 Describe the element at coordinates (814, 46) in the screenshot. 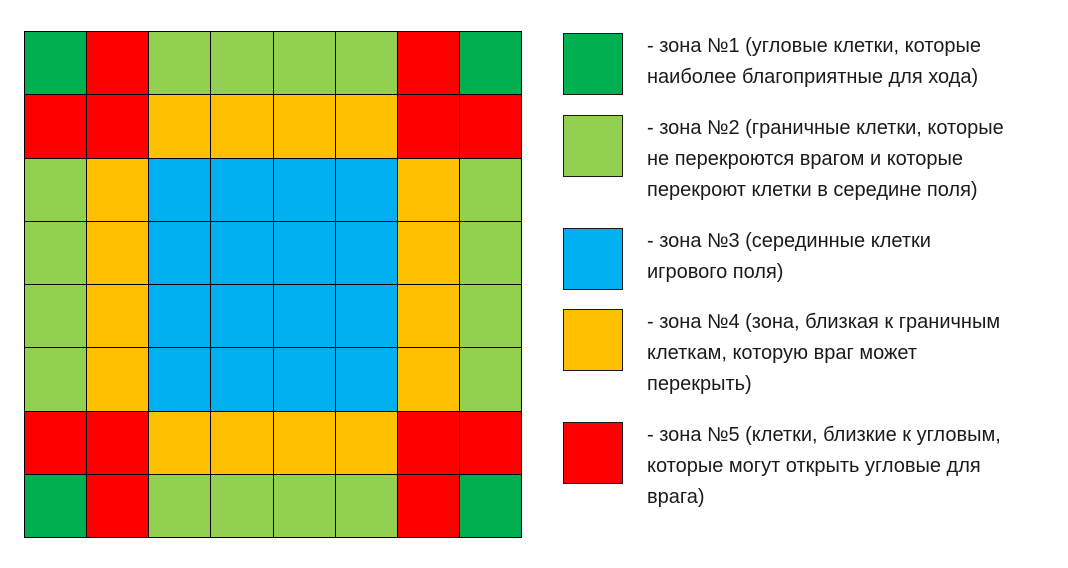

I see `legend-description-line: - зона №1 (угловые клетки, которые` at that location.